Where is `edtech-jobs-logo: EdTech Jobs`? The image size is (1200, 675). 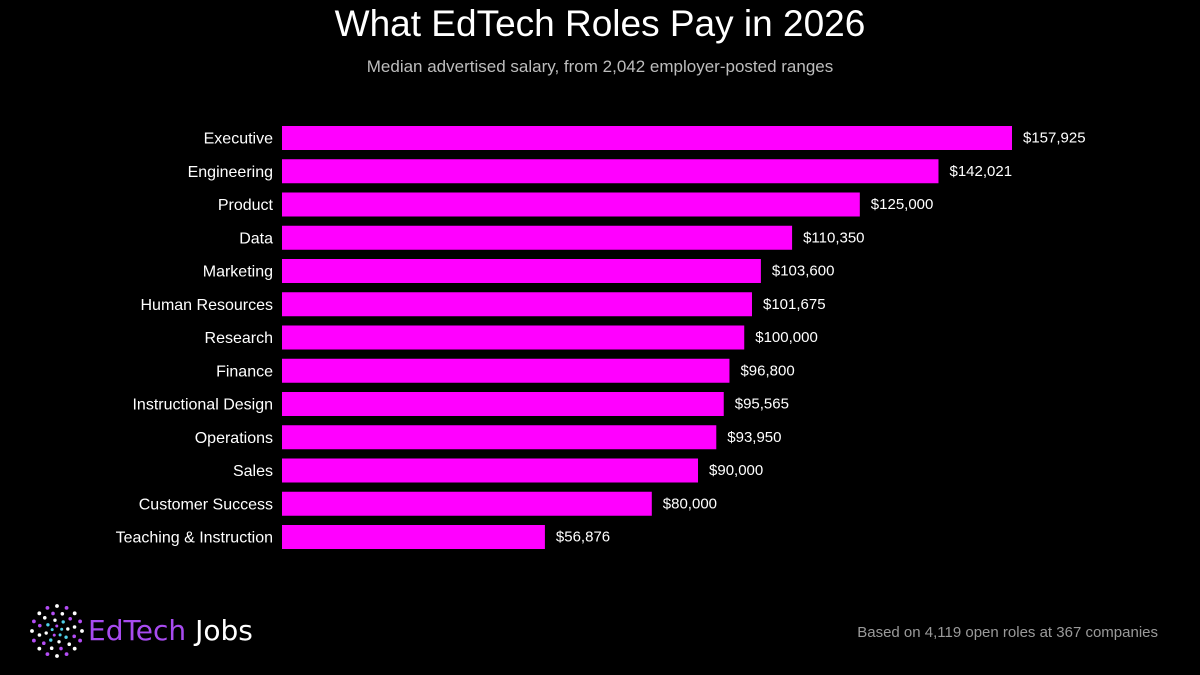 edtech-jobs-logo: EdTech Jobs is located at coordinates (141, 631).